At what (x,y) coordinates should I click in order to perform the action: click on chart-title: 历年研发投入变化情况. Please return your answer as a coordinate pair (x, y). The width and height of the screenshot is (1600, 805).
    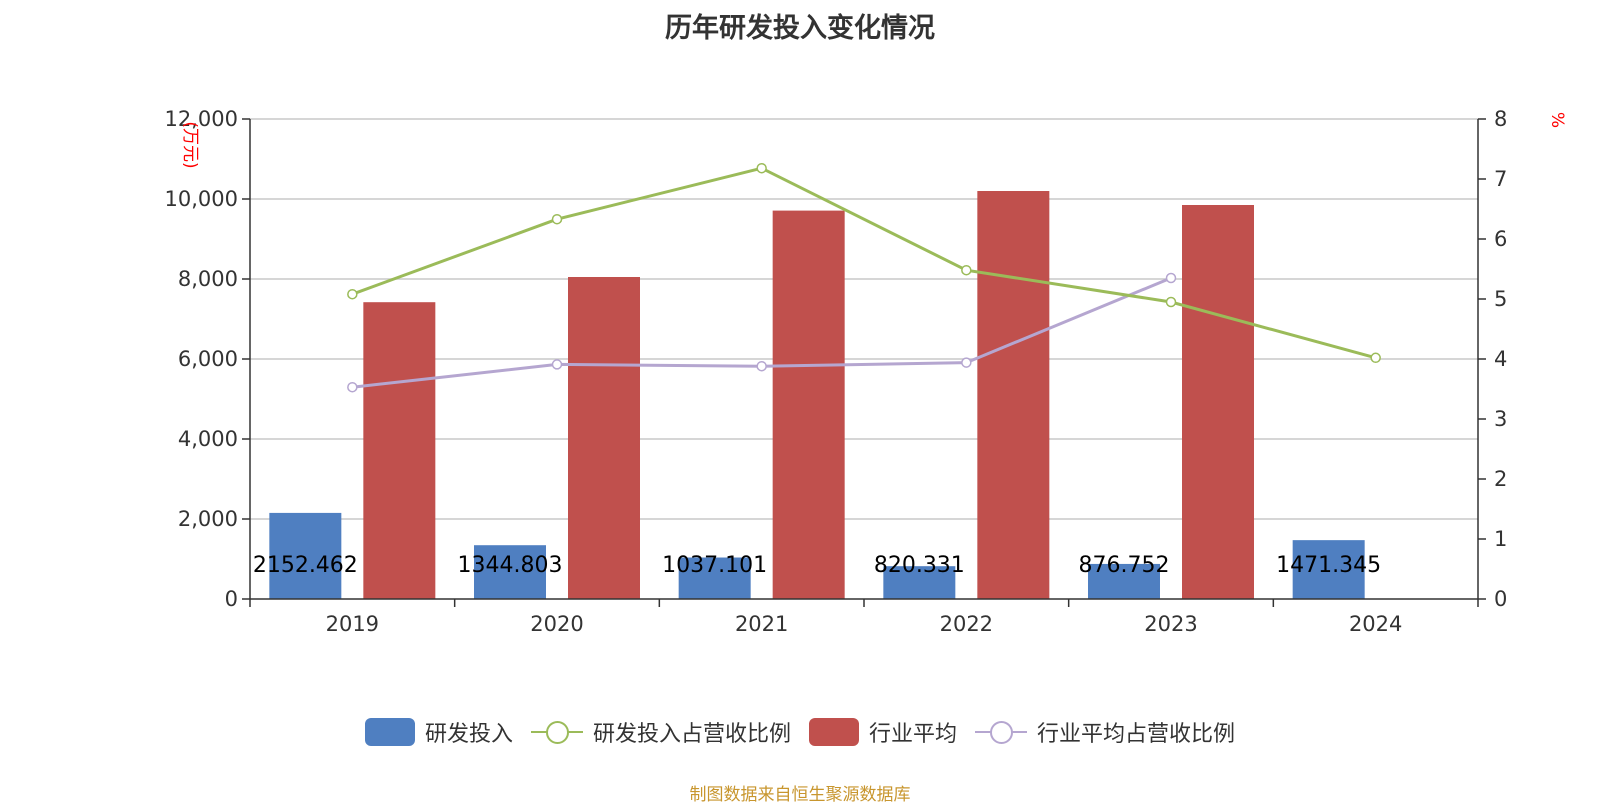
    Looking at the image, I should click on (800, 28).